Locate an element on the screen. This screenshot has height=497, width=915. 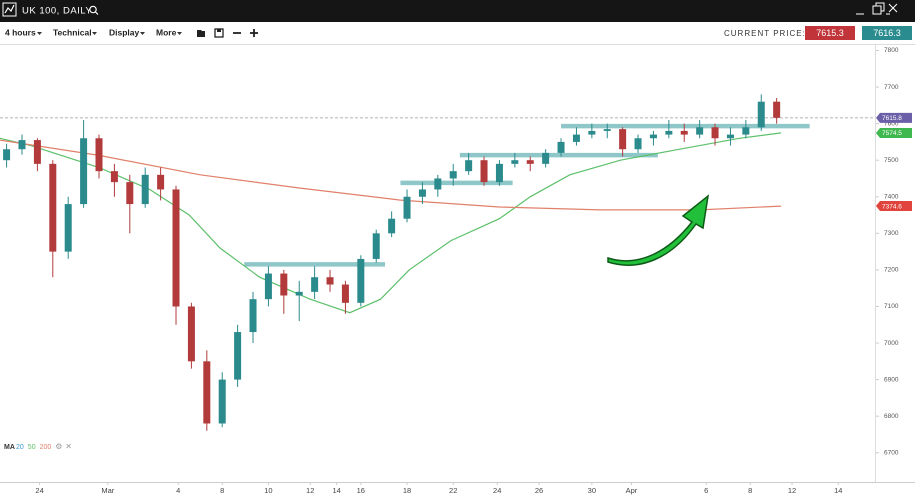
toolbar-icons is located at coordinates (227, 33).